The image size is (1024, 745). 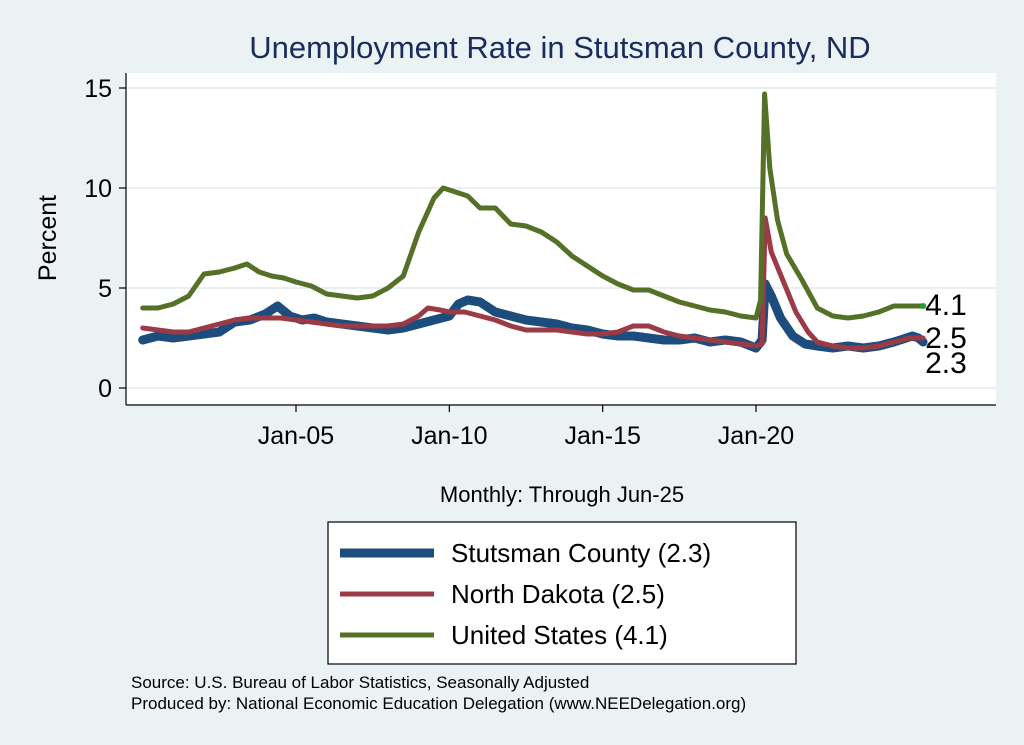 I want to click on x-axis-ticks: Jan-05 Jan-10 Jan-15 Jan-20, so click(x=526, y=427).